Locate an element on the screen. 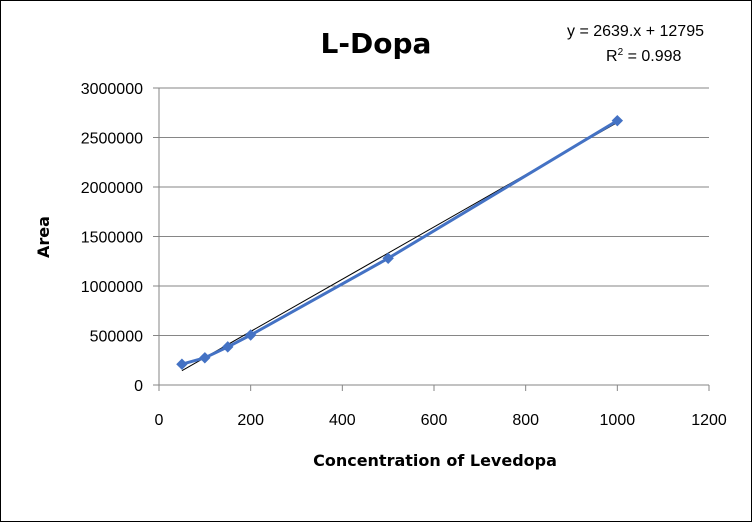 The height and width of the screenshot is (523, 752). x-tick-label: 600 is located at coordinates (434, 420).